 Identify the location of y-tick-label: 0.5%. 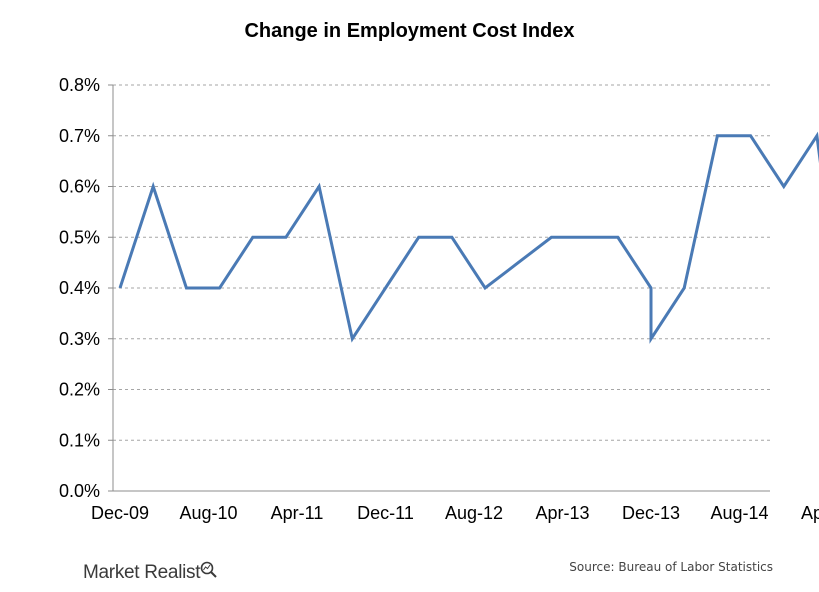
(79, 237).